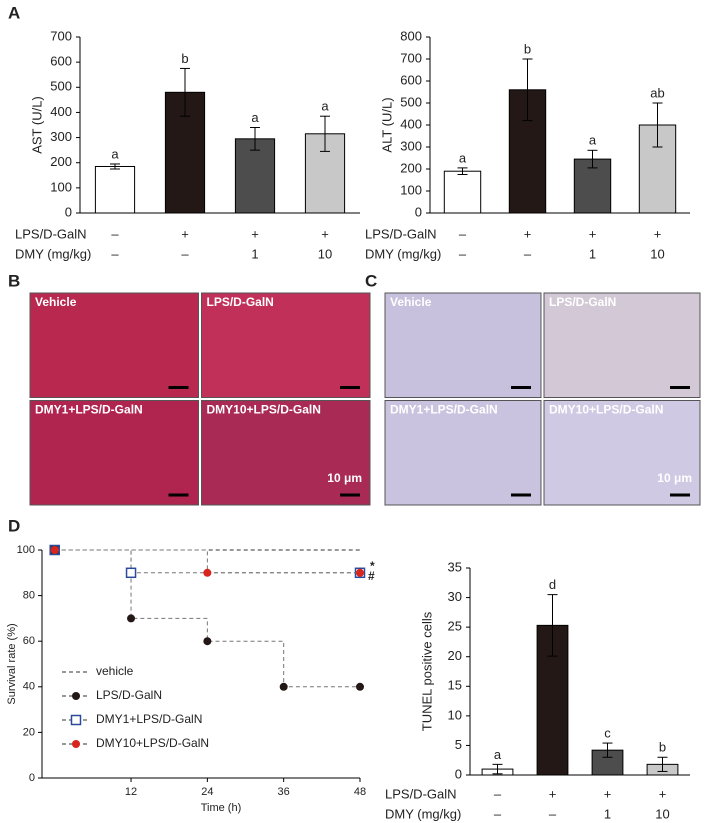  Describe the element at coordinates (221, 808) in the screenshot. I see `x-axis-label: Time (h)` at that location.